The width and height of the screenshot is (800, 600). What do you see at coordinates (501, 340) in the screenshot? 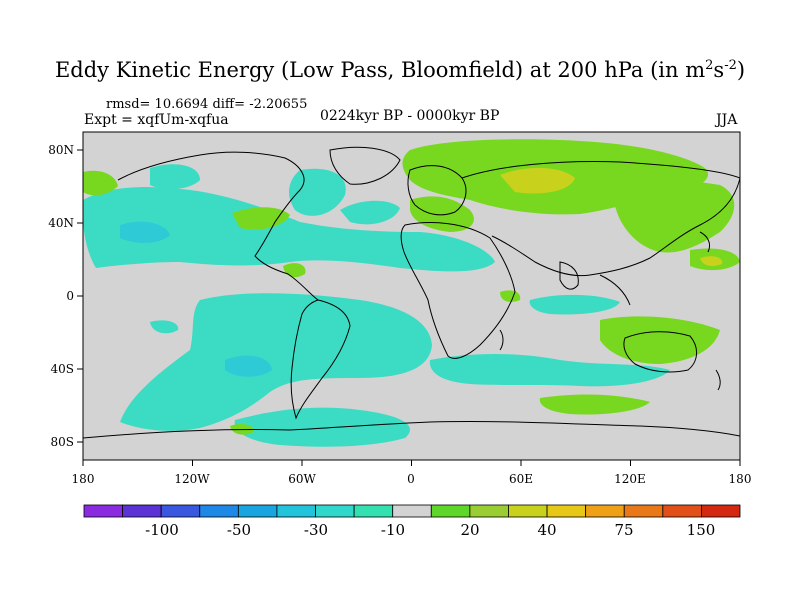
I see `coast-madagascar` at bounding box center [501, 340].